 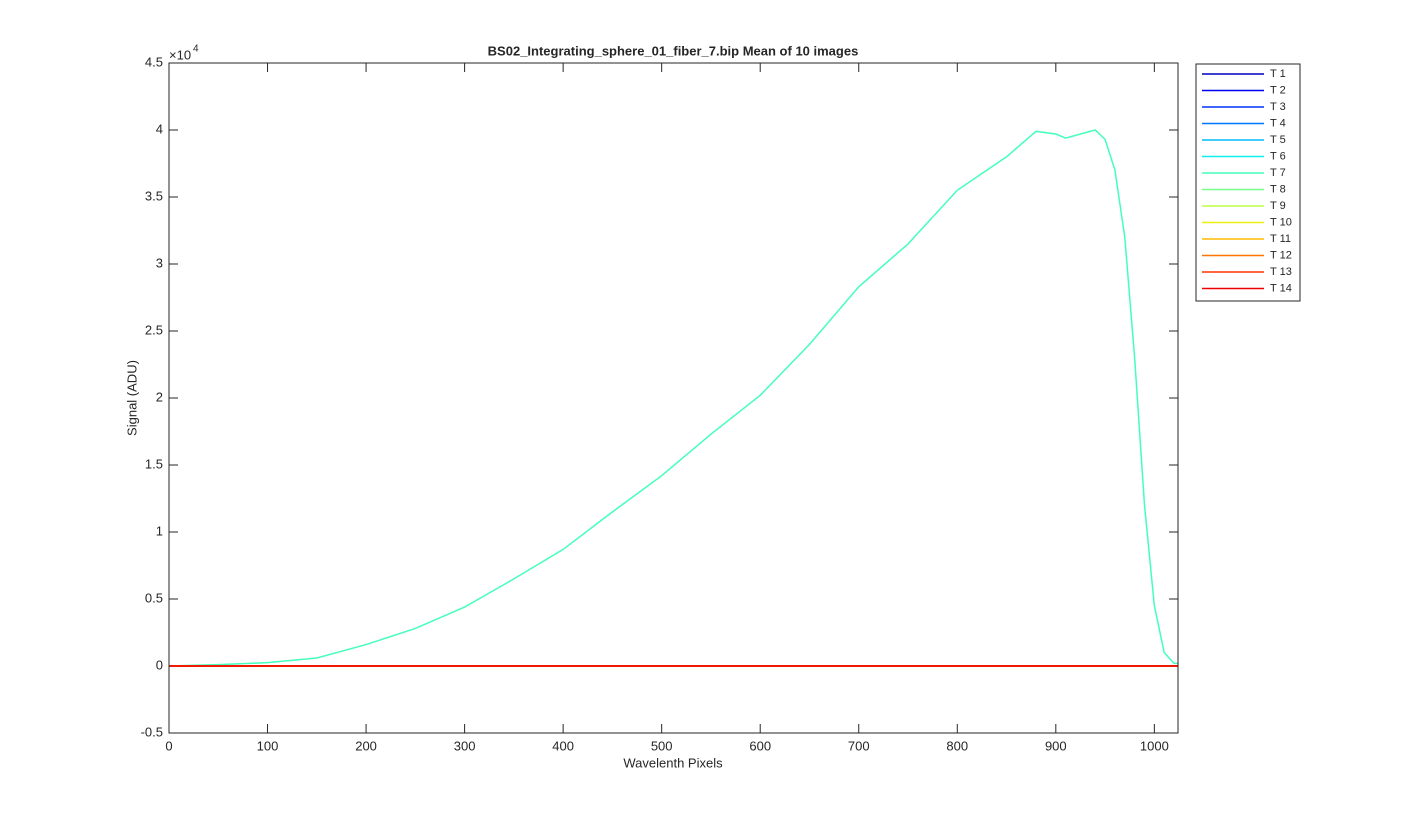 I want to click on y-tick-label: 1, so click(x=159, y=530).